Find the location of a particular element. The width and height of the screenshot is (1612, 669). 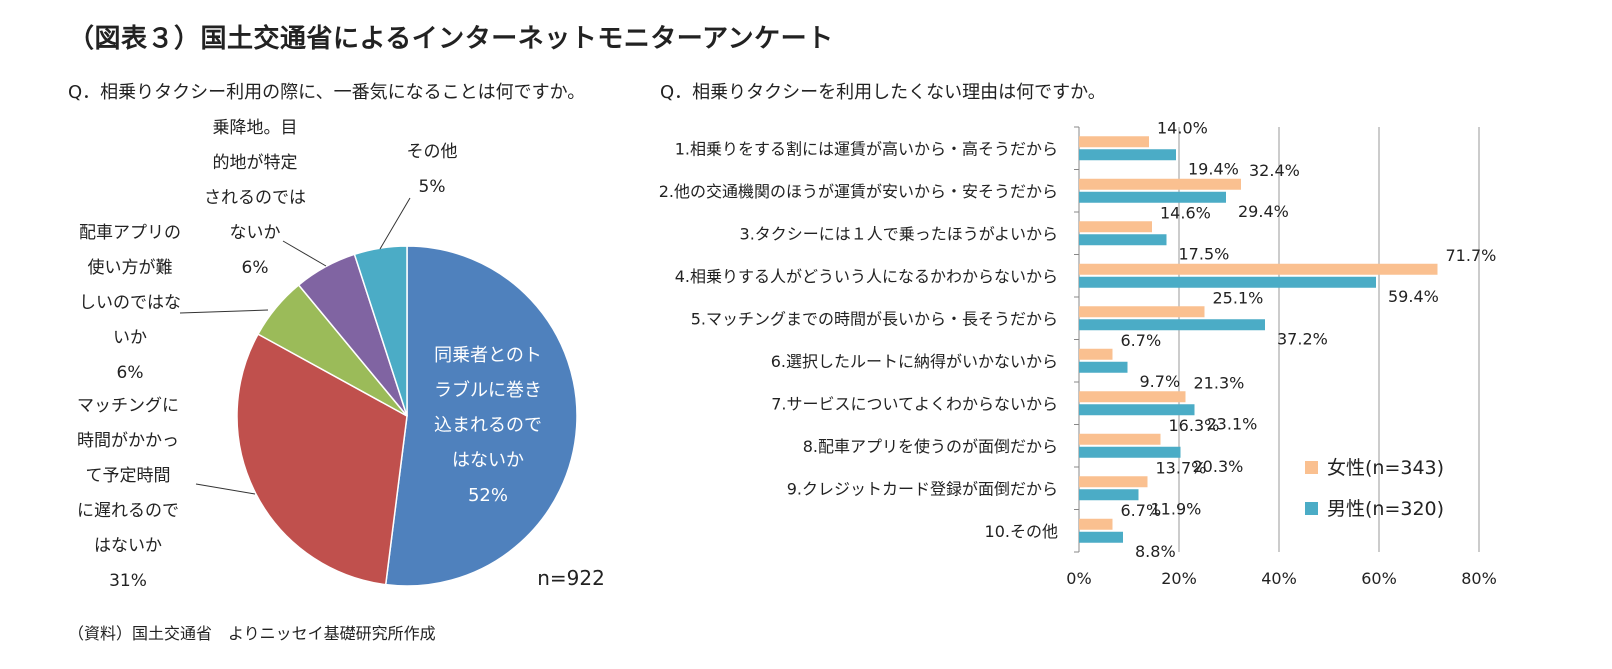

category-label: 5.マッチングまでの時間が長いから・長そうだから is located at coordinates (874, 318).